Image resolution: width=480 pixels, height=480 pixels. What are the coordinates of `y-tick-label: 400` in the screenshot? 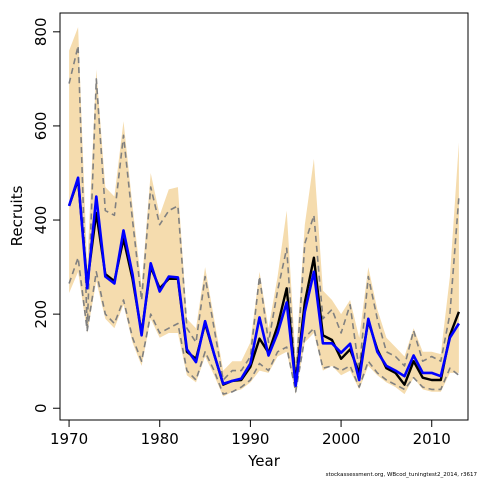 It's located at (41, 220).